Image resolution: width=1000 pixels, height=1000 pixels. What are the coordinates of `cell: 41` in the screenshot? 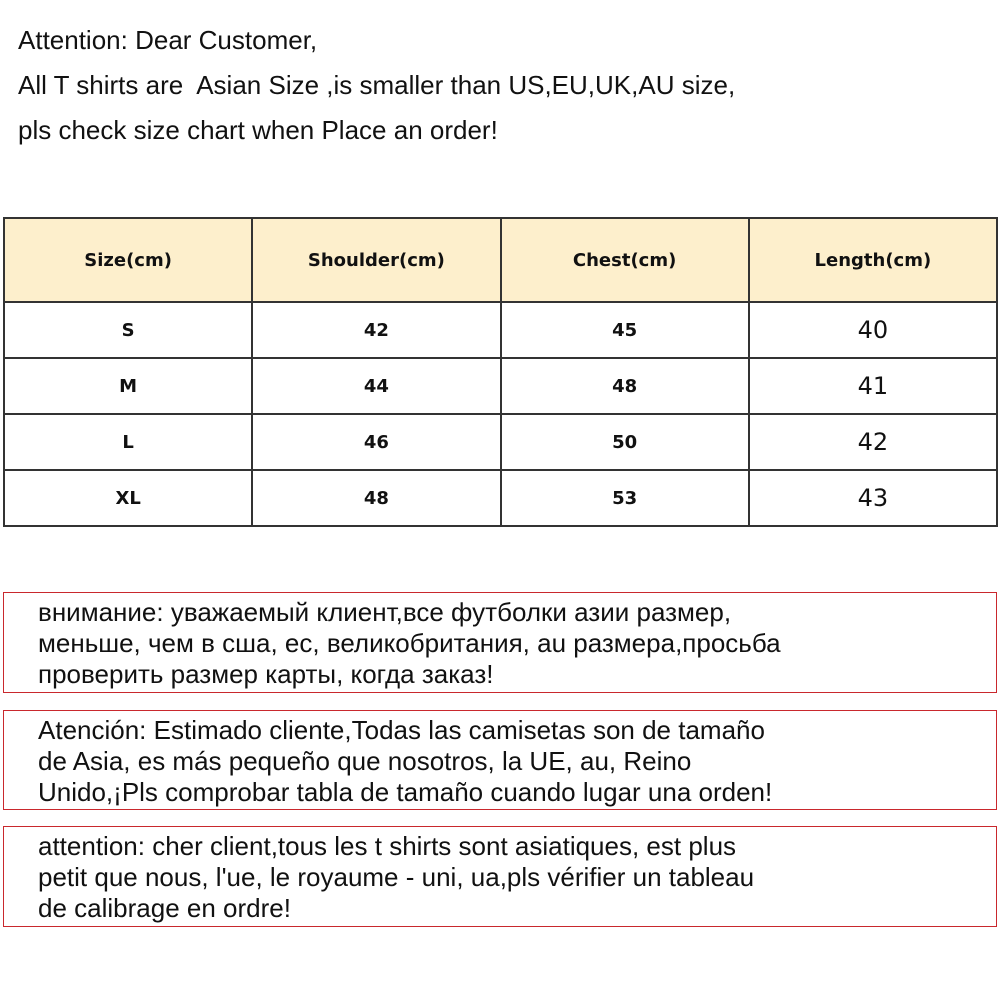 It's located at (873, 386).